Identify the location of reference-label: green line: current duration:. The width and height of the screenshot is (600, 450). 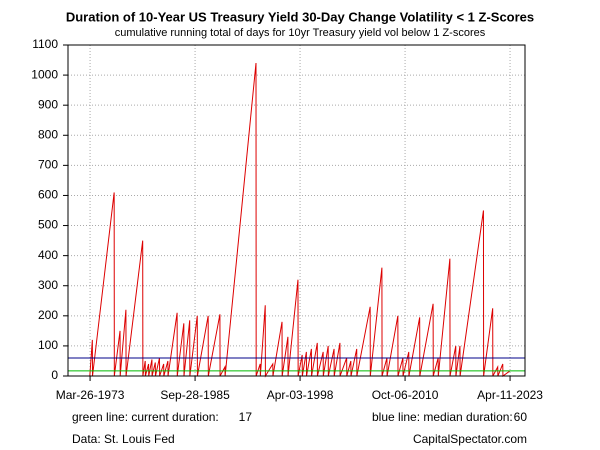
(145, 417).